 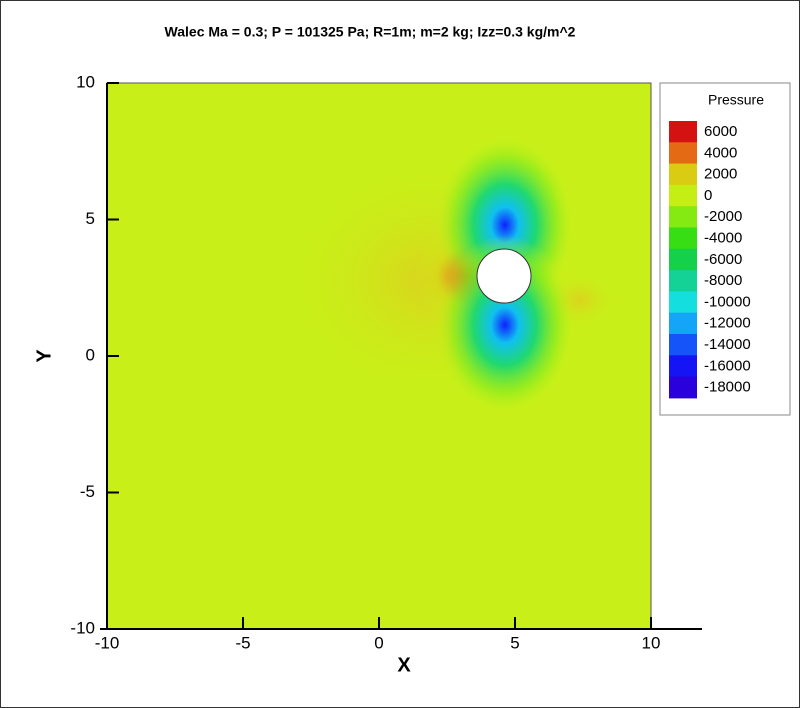 I want to click on x-axis-label: X, so click(x=404, y=665).